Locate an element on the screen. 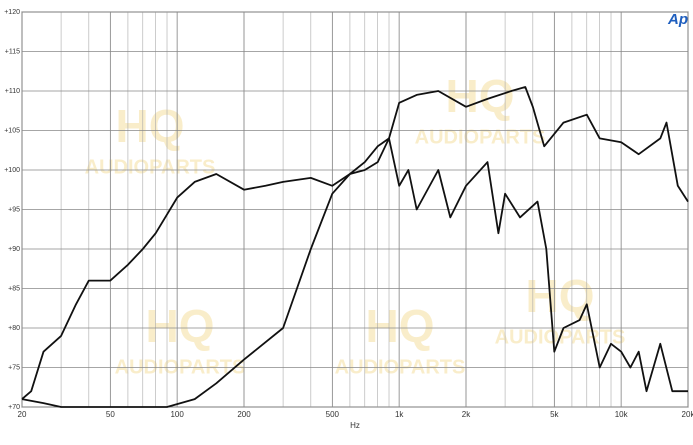 This screenshot has width=693, height=445. x-tick-label: 200 is located at coordinates (244, 414).